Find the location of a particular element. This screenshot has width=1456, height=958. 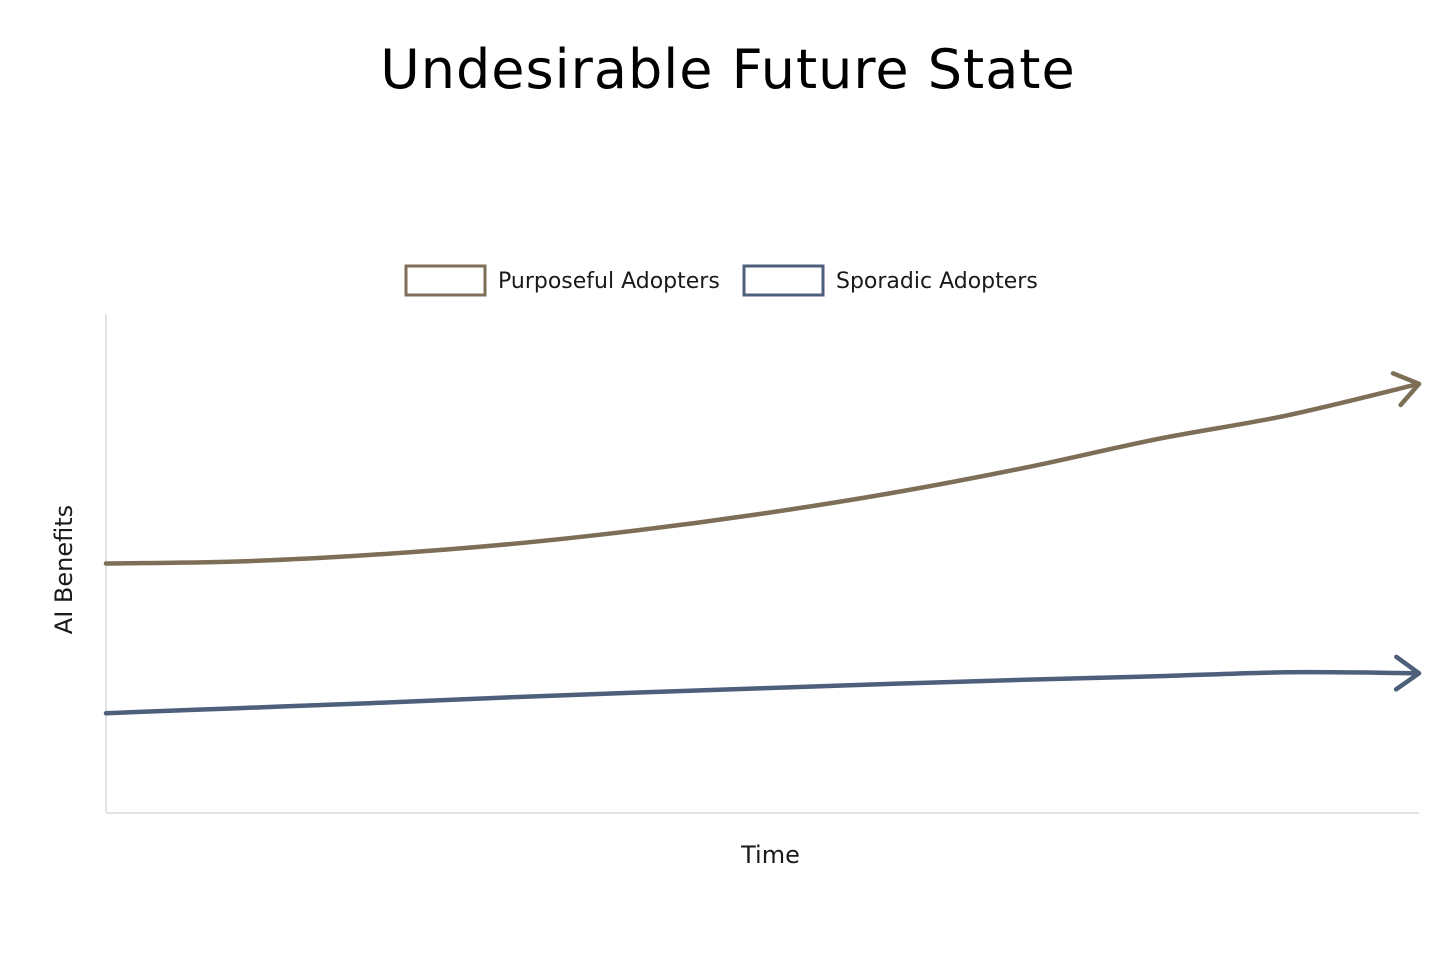

y-axis-label: AI Benefits is located at coordinates (64, 569).